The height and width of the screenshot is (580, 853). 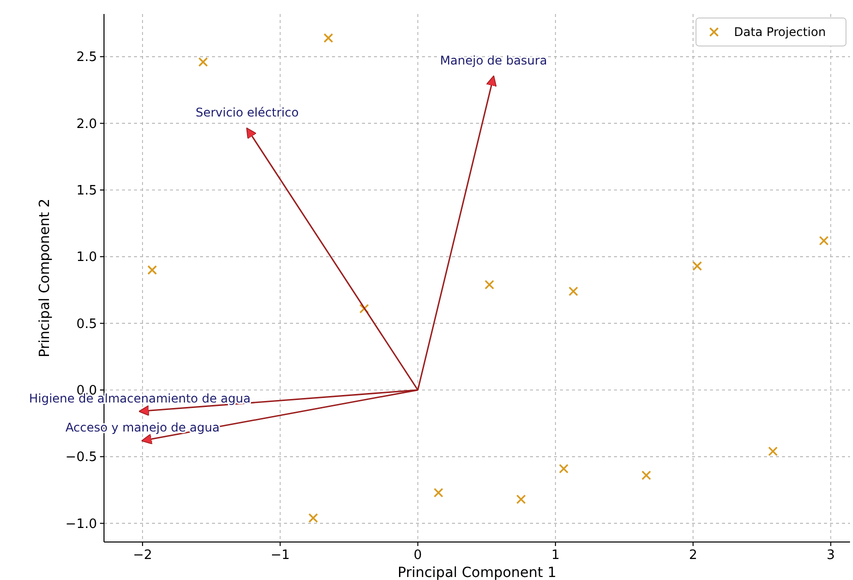 I want to click on x-tick-label: 2, so click(x=693, y=555).